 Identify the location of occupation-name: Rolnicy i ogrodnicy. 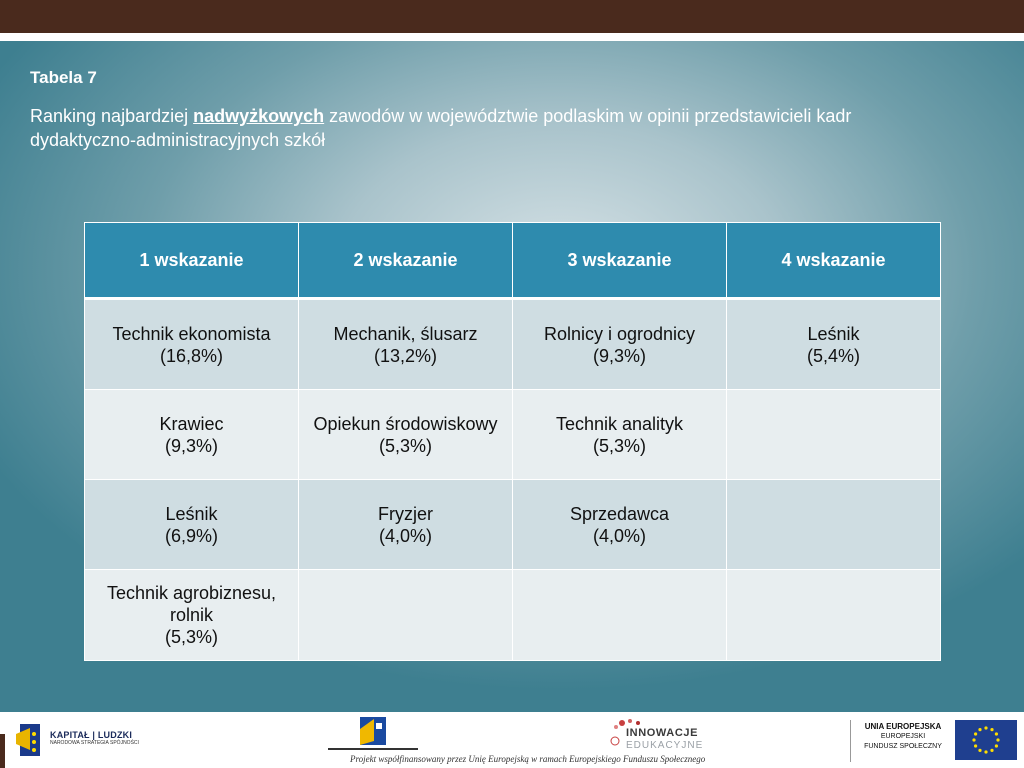
(619, 333).